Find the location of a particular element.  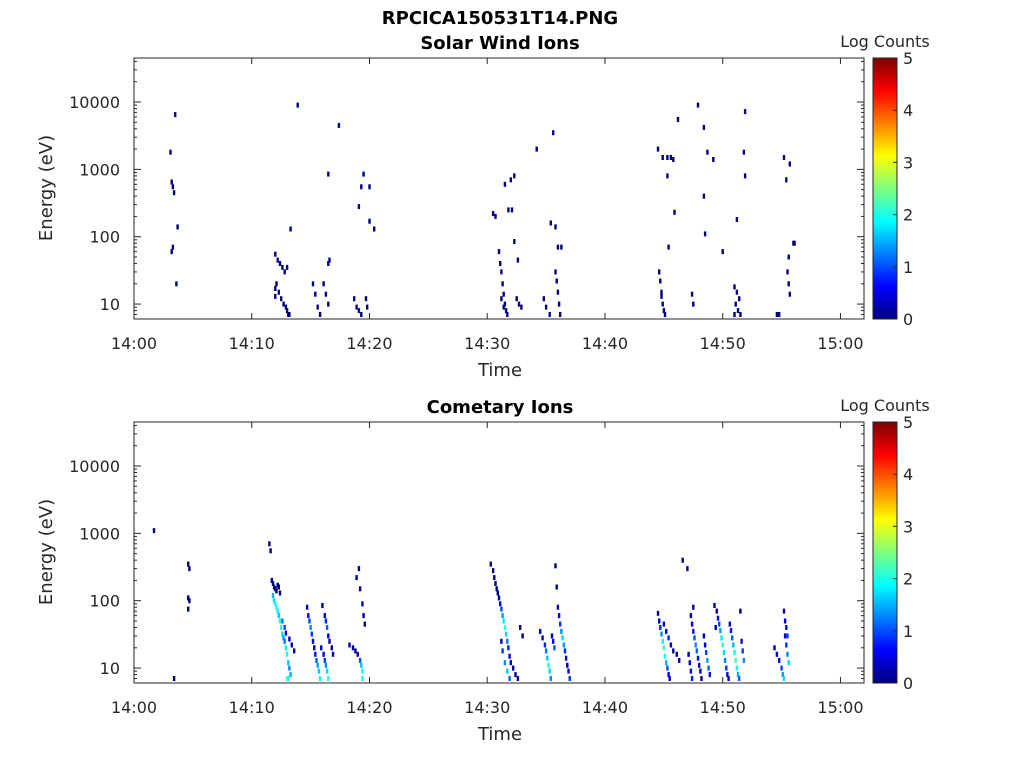

colorbar-tick-label: 0 is located at coordinates (908, 319).